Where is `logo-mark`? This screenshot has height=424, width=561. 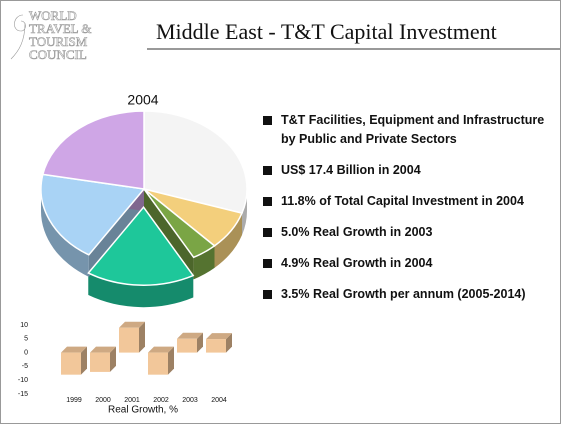
logo-mark is located at coordinates (18, 37).